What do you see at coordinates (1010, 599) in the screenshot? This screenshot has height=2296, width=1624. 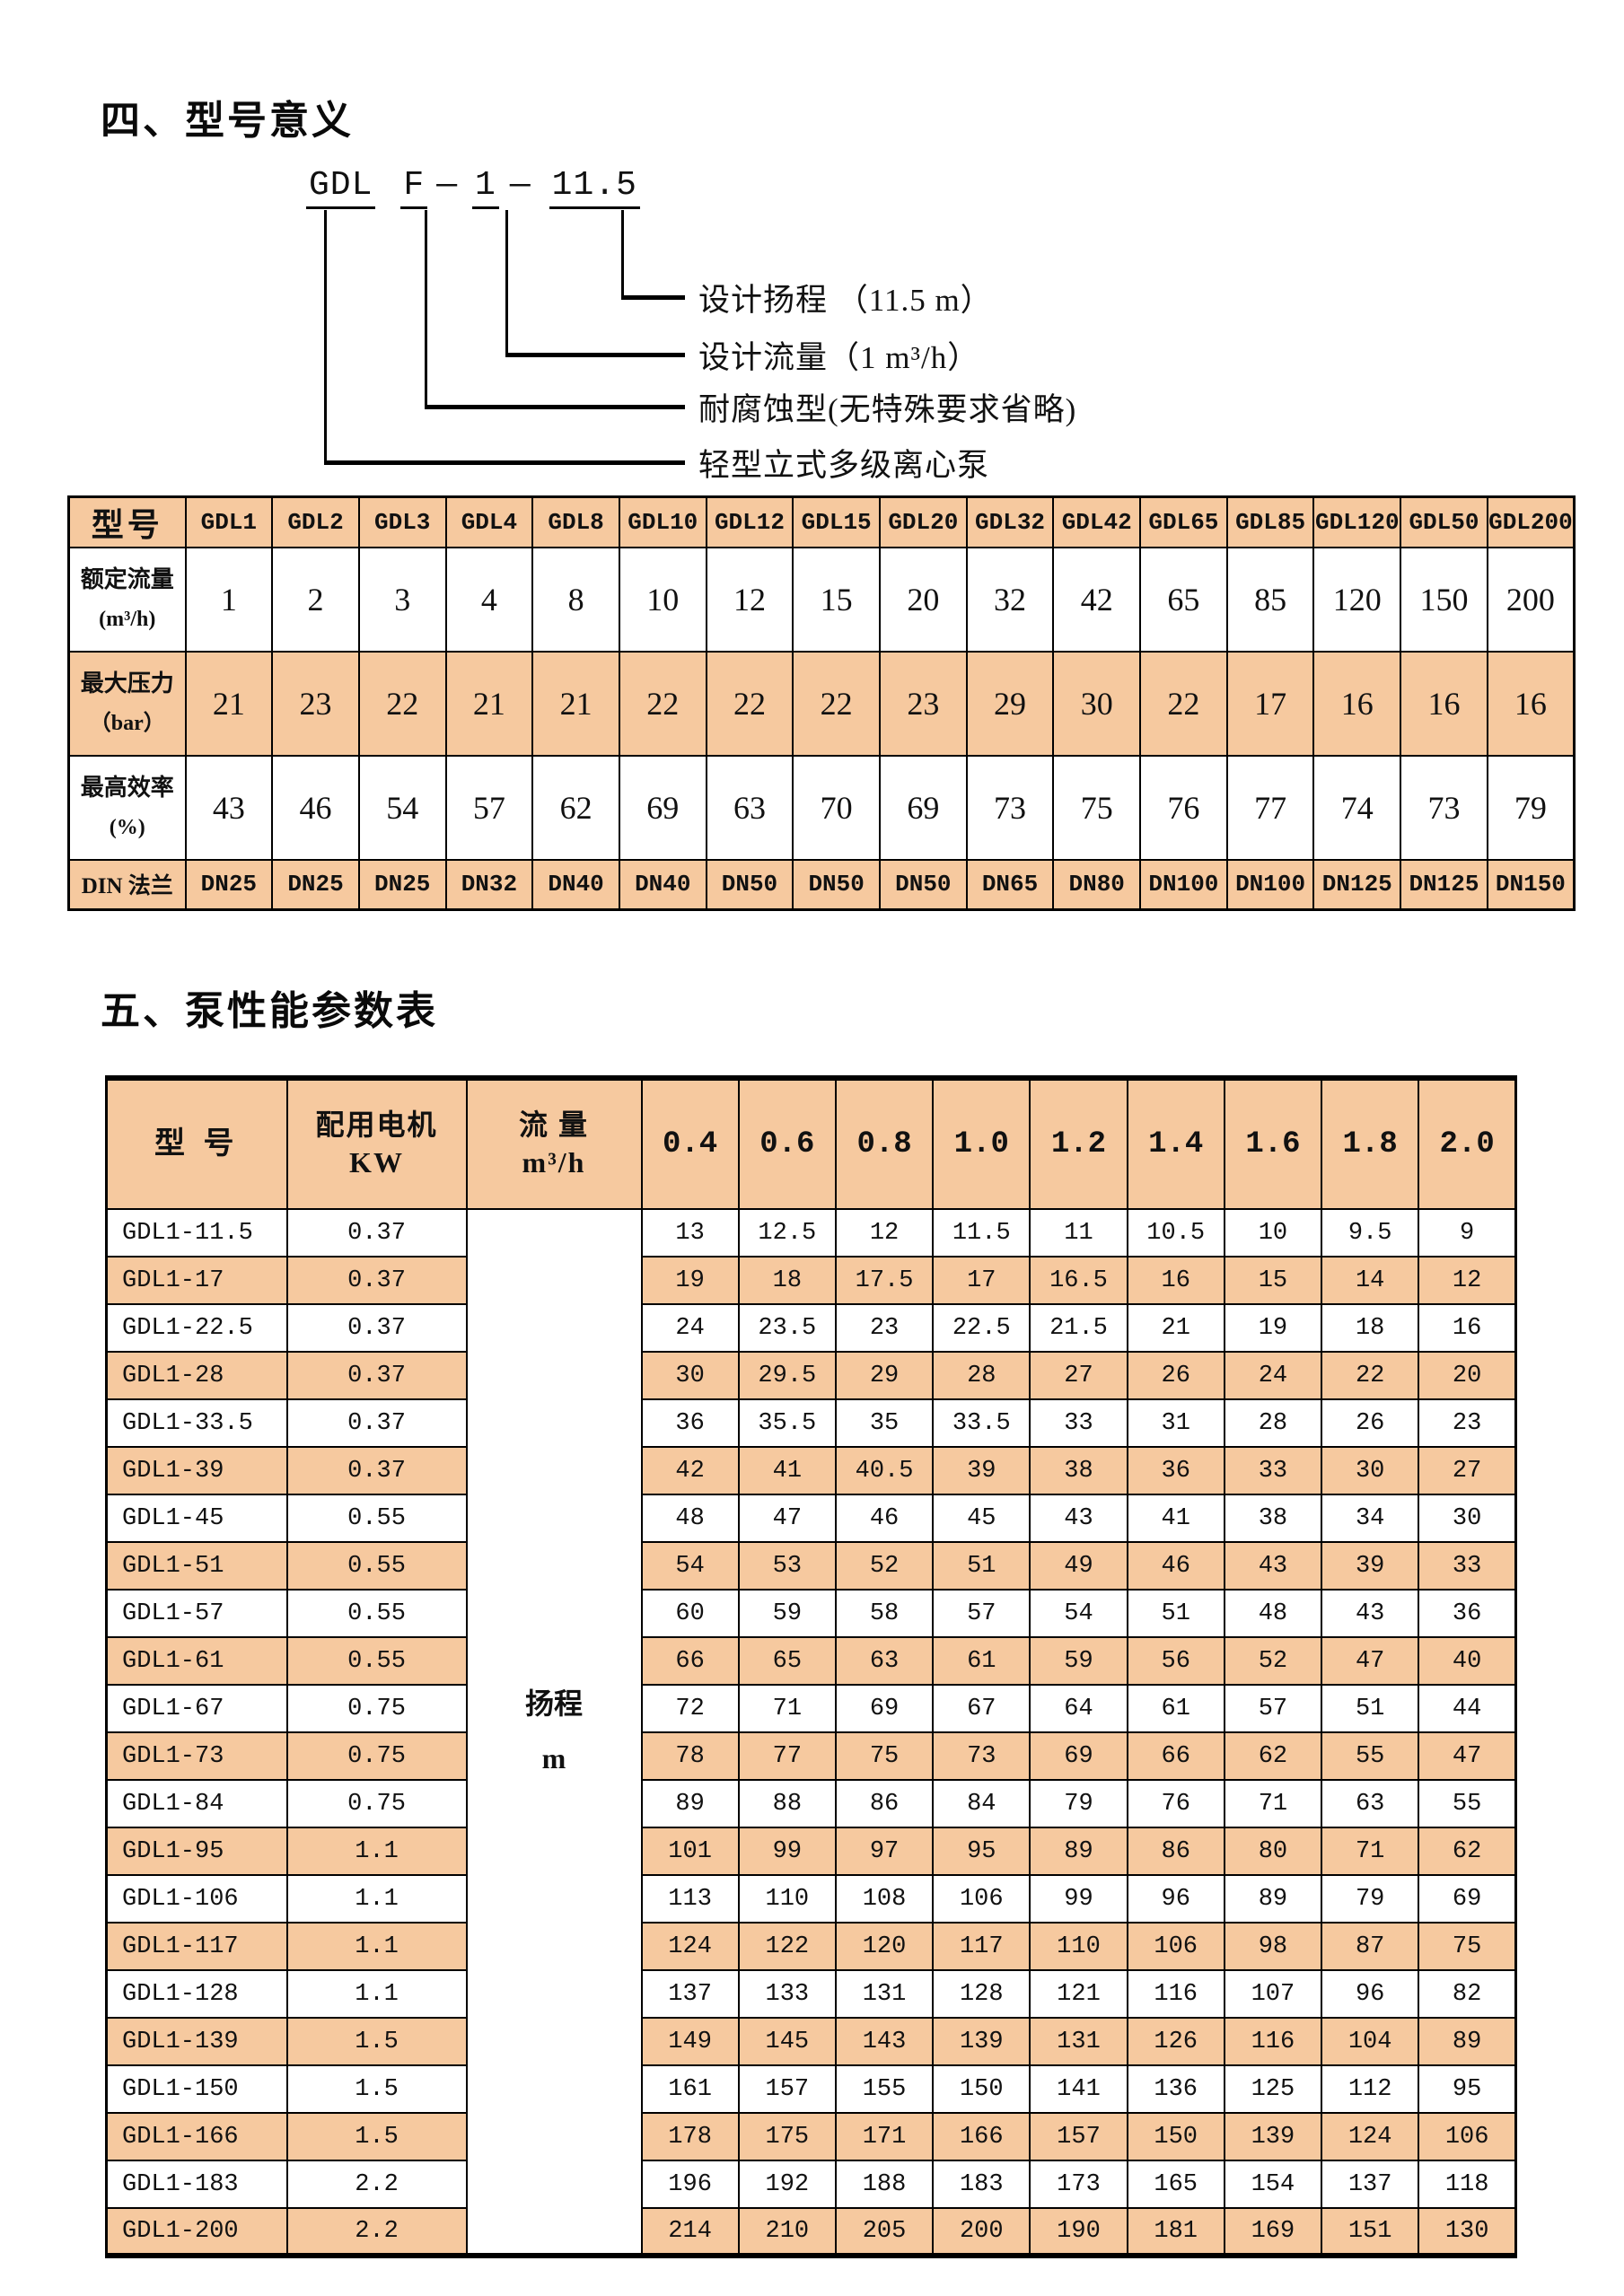 I see `spec-value-cell: 32` at bounding box center [1010, 599].